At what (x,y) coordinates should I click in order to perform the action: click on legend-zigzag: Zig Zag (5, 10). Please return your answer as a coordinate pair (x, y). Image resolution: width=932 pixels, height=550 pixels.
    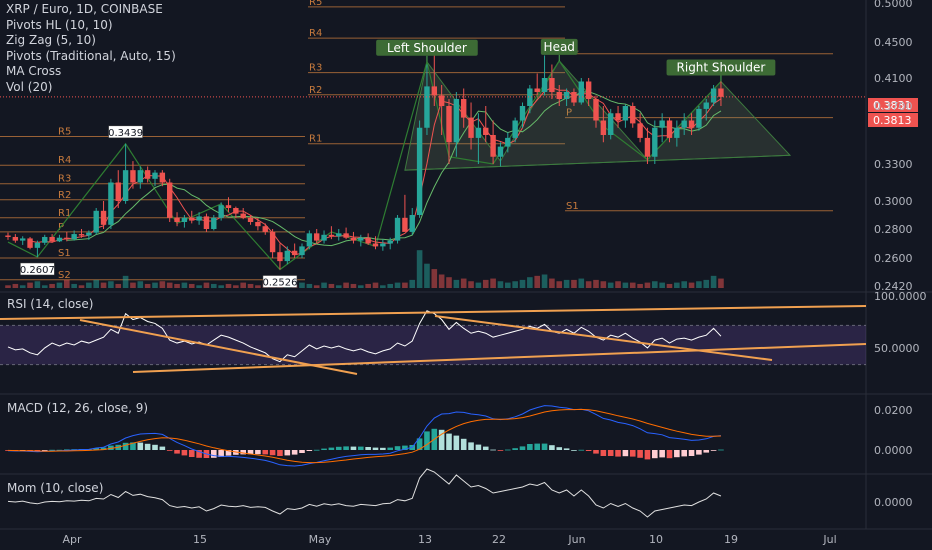
    Looking at the image, I should click on (51, 40).